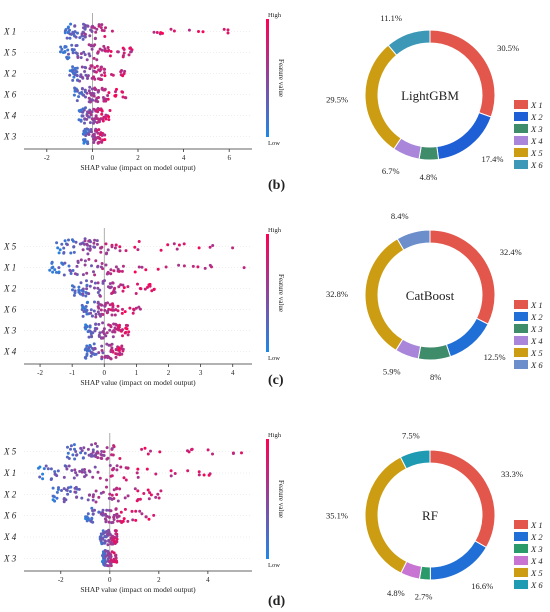  What do you see at coordinates (267, 293) in the screenshot?
I see `colorbar` at bounding box center [267, 293].